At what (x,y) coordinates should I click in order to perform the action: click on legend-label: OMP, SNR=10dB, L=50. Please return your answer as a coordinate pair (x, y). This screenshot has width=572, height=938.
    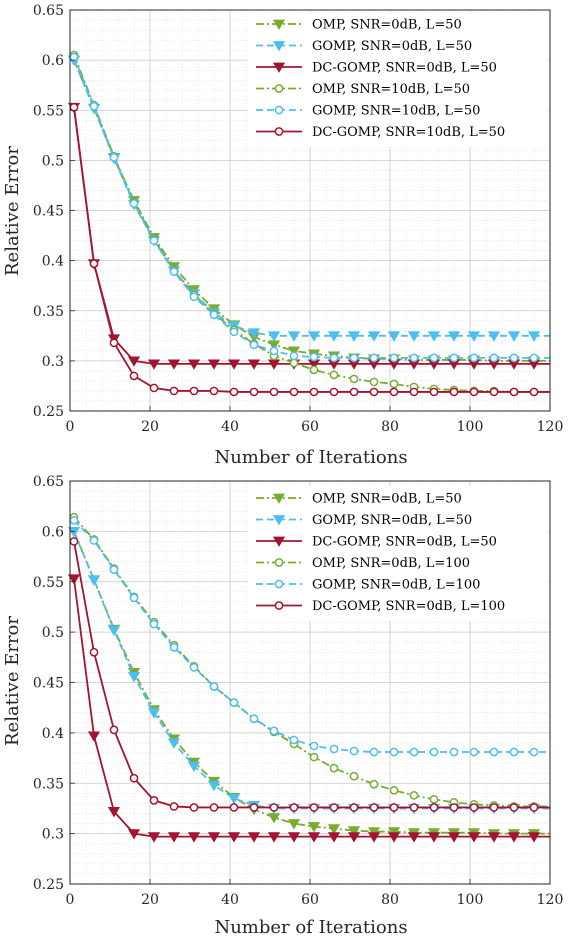
    Looking at the image, I should click on (391, 89).